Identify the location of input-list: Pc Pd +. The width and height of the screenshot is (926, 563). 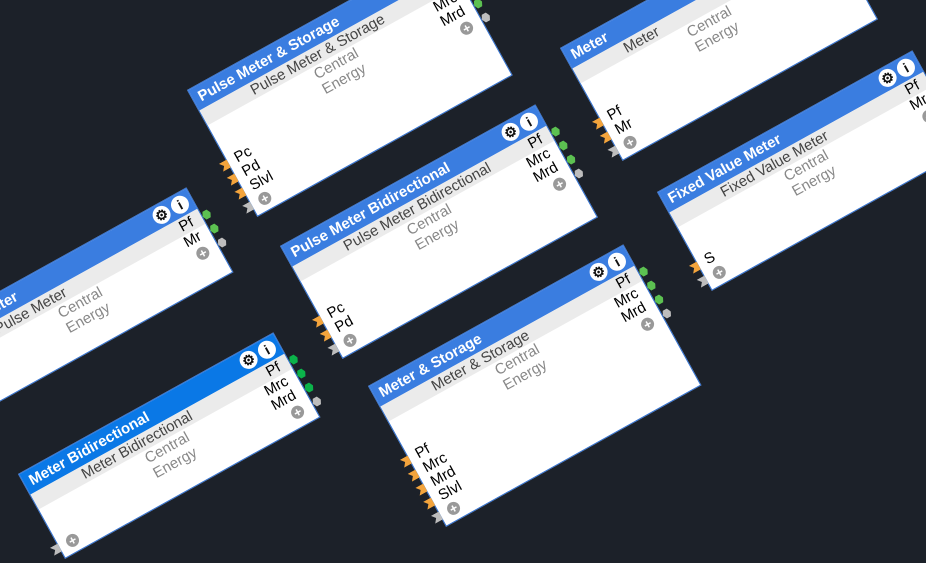
(344, 324).